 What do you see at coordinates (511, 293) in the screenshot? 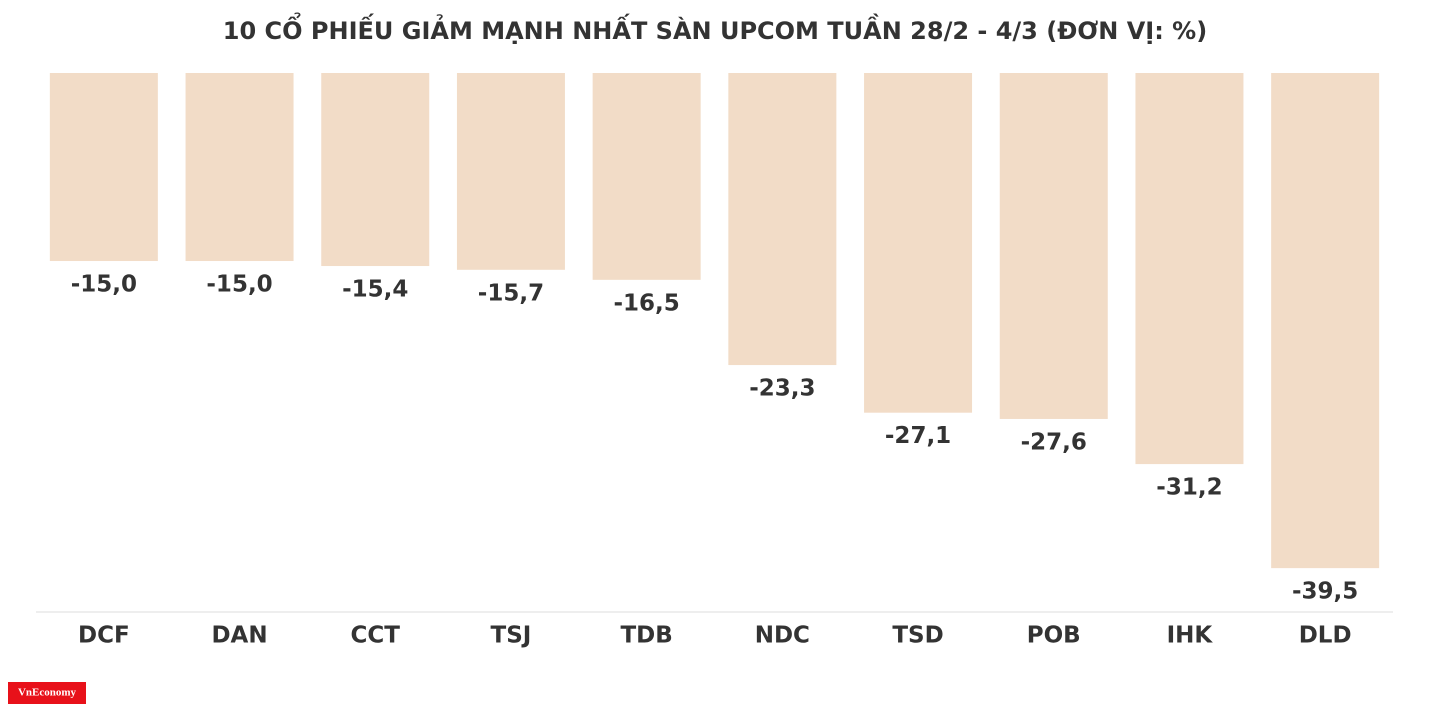
I see `value-label: -15,7` at bounding box center [511, 293].